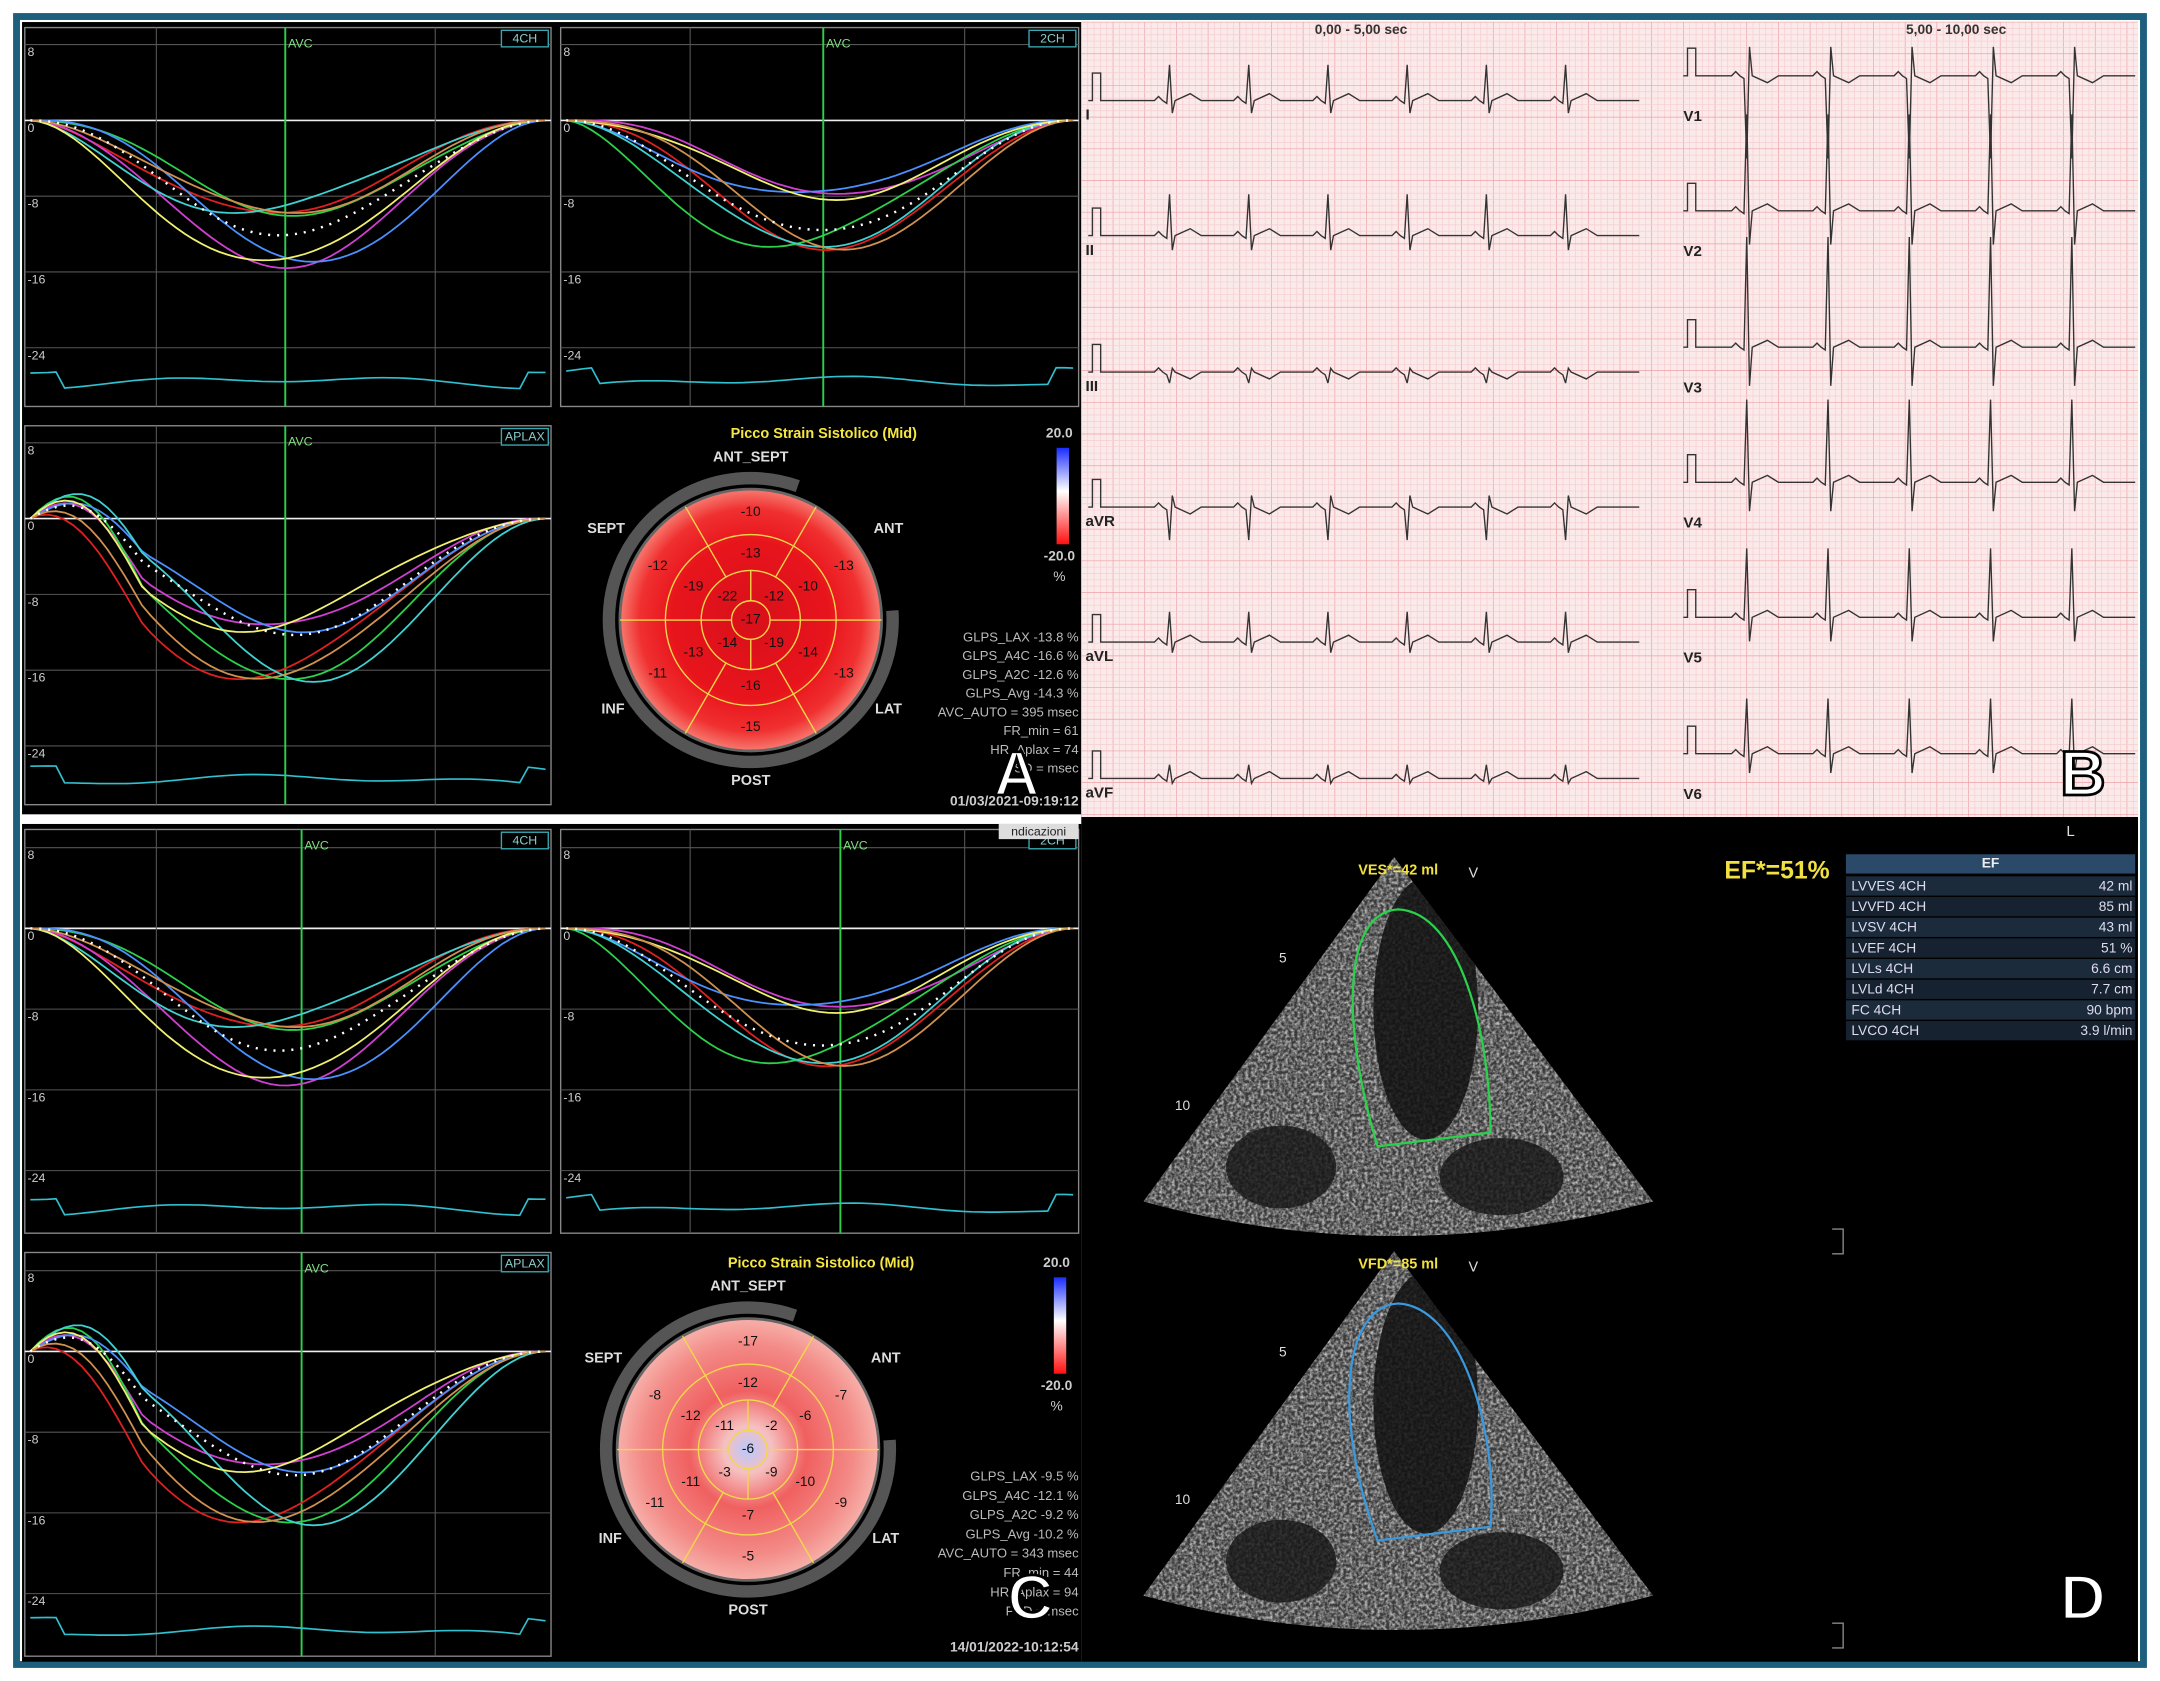 The height and width of the screenshot is (1681, 2160). I want to click on table-cell: 3.9 l/min, so click(2106, 1030).